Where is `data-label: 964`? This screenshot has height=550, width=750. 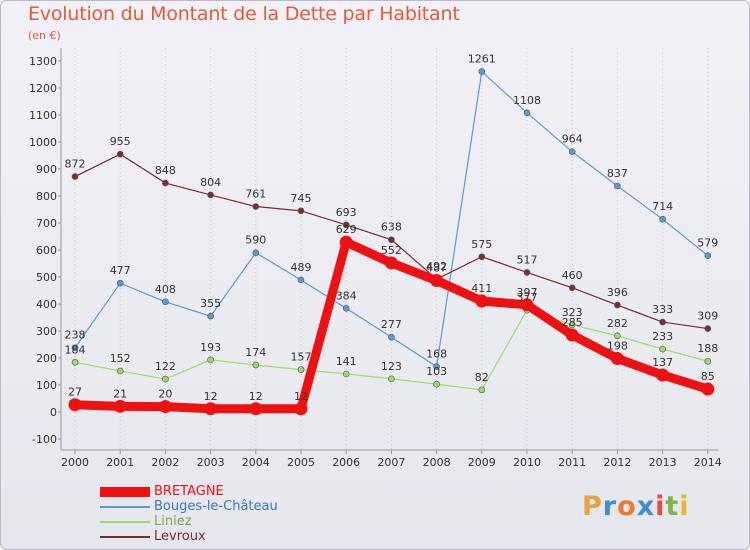
data-label: 964 is located at coordinates (572, 139).